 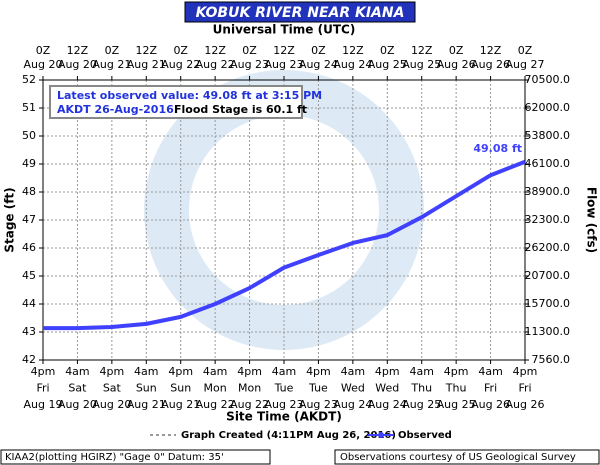 What do you see at coordinates (548, 135) in the screenshot?
I see `y2-tick-label: 53800.0` at bounding box center [548, 135].